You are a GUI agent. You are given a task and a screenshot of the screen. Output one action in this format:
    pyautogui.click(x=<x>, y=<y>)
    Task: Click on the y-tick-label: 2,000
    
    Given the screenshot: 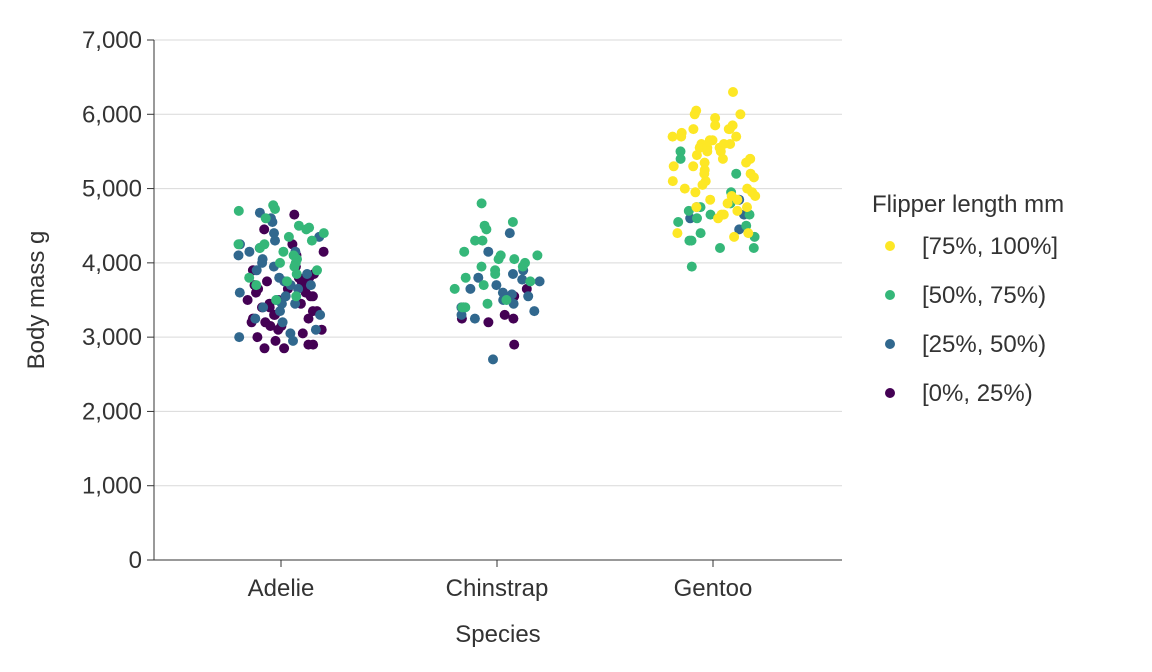 What is the action you would take?
    pyautogui.click(x=112, y=411)
    